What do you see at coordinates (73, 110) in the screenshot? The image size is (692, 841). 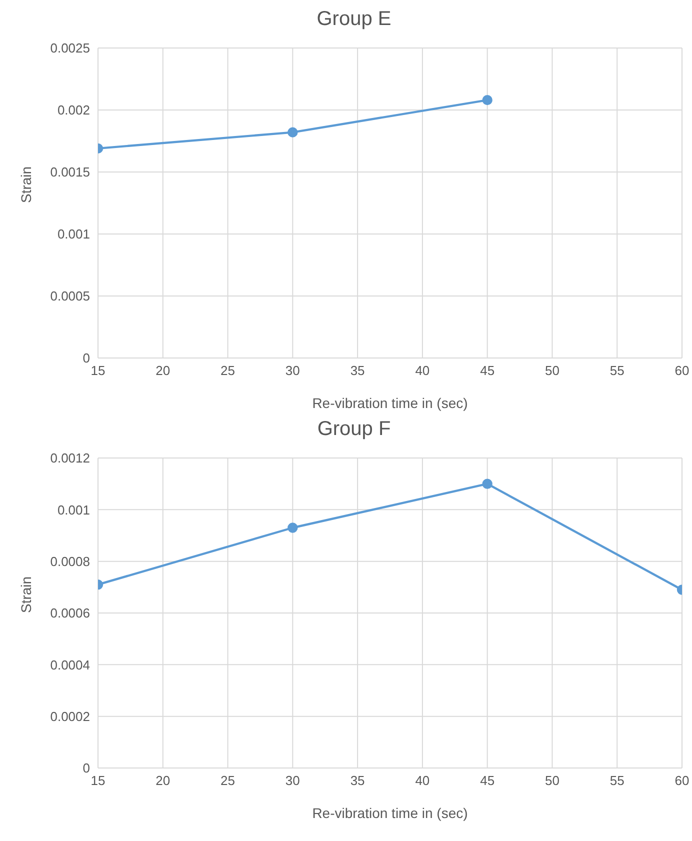 I see `y-tick-label: 0.002` at bounding box center [73, 110].